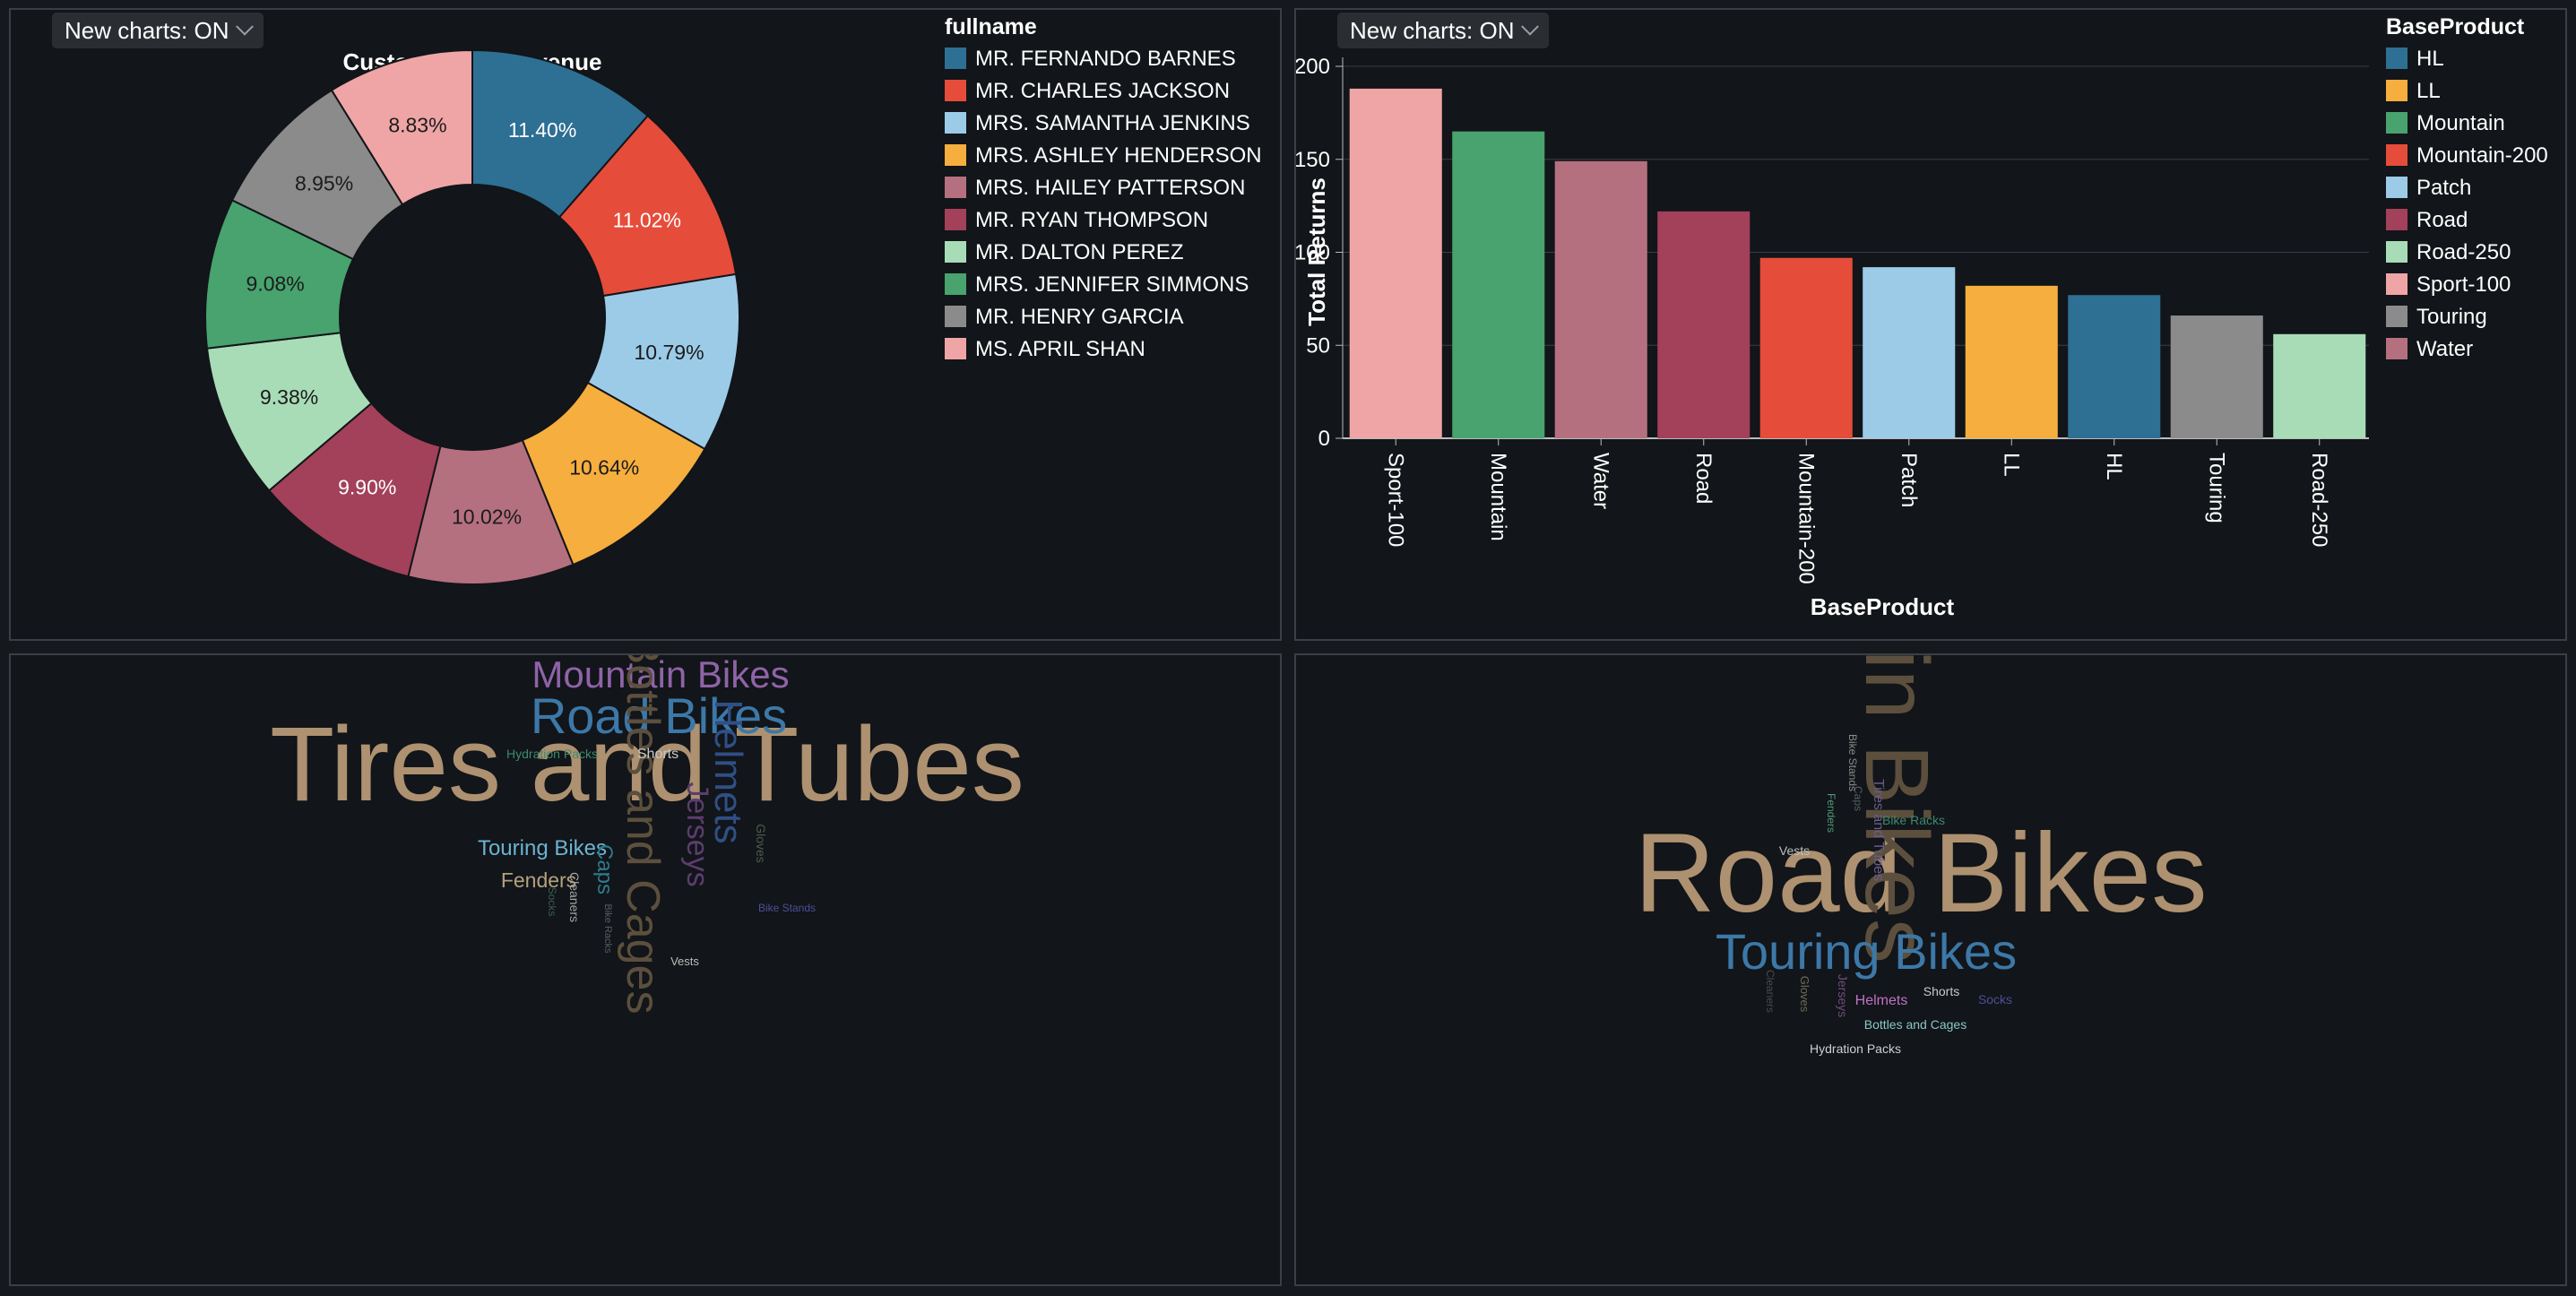  Describe the element at coordinates (1079, 317) in the screenshot. I see `legend-label: MR. HENRY GARCIA` at that location.